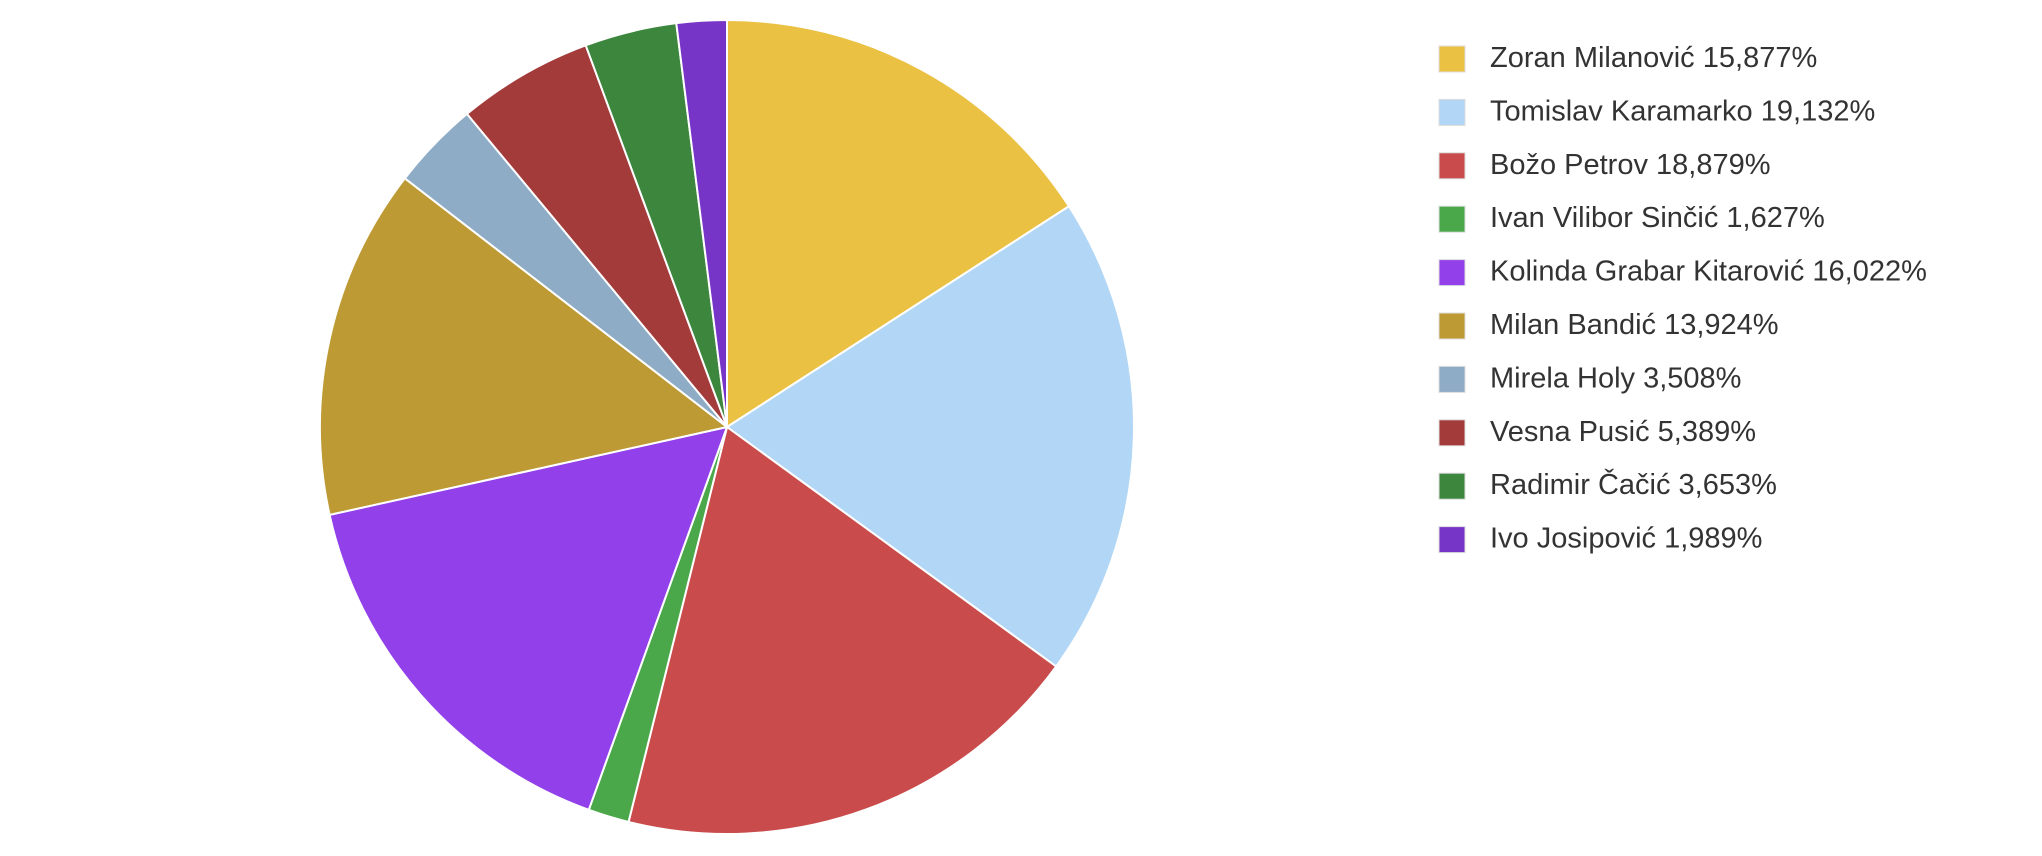  I want to click on legend-label: Vesna Pusić 5,389%, so click(1623, 431).